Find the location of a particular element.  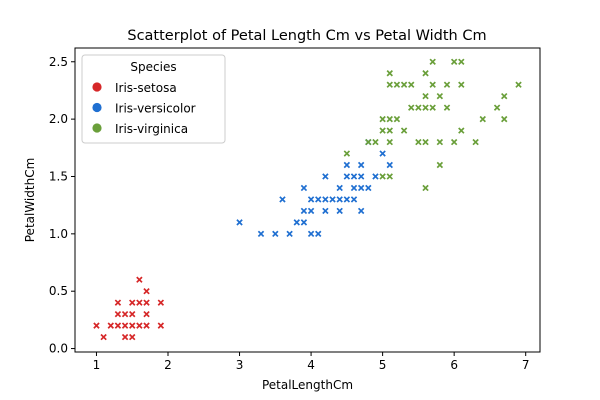

y-axis-label: PetalWidthCm is located at coordinates (30, 200).